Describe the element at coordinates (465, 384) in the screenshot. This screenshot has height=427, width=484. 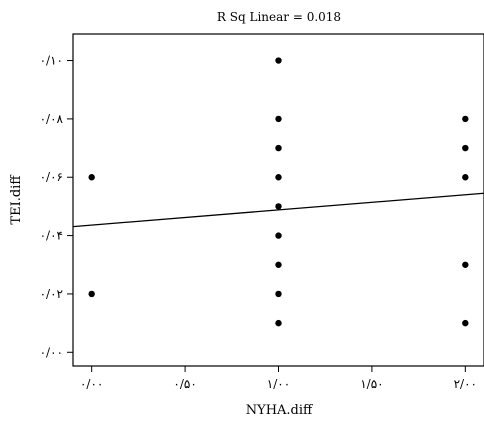
I see `x-tick-label: ۲/۰۰` at that location.